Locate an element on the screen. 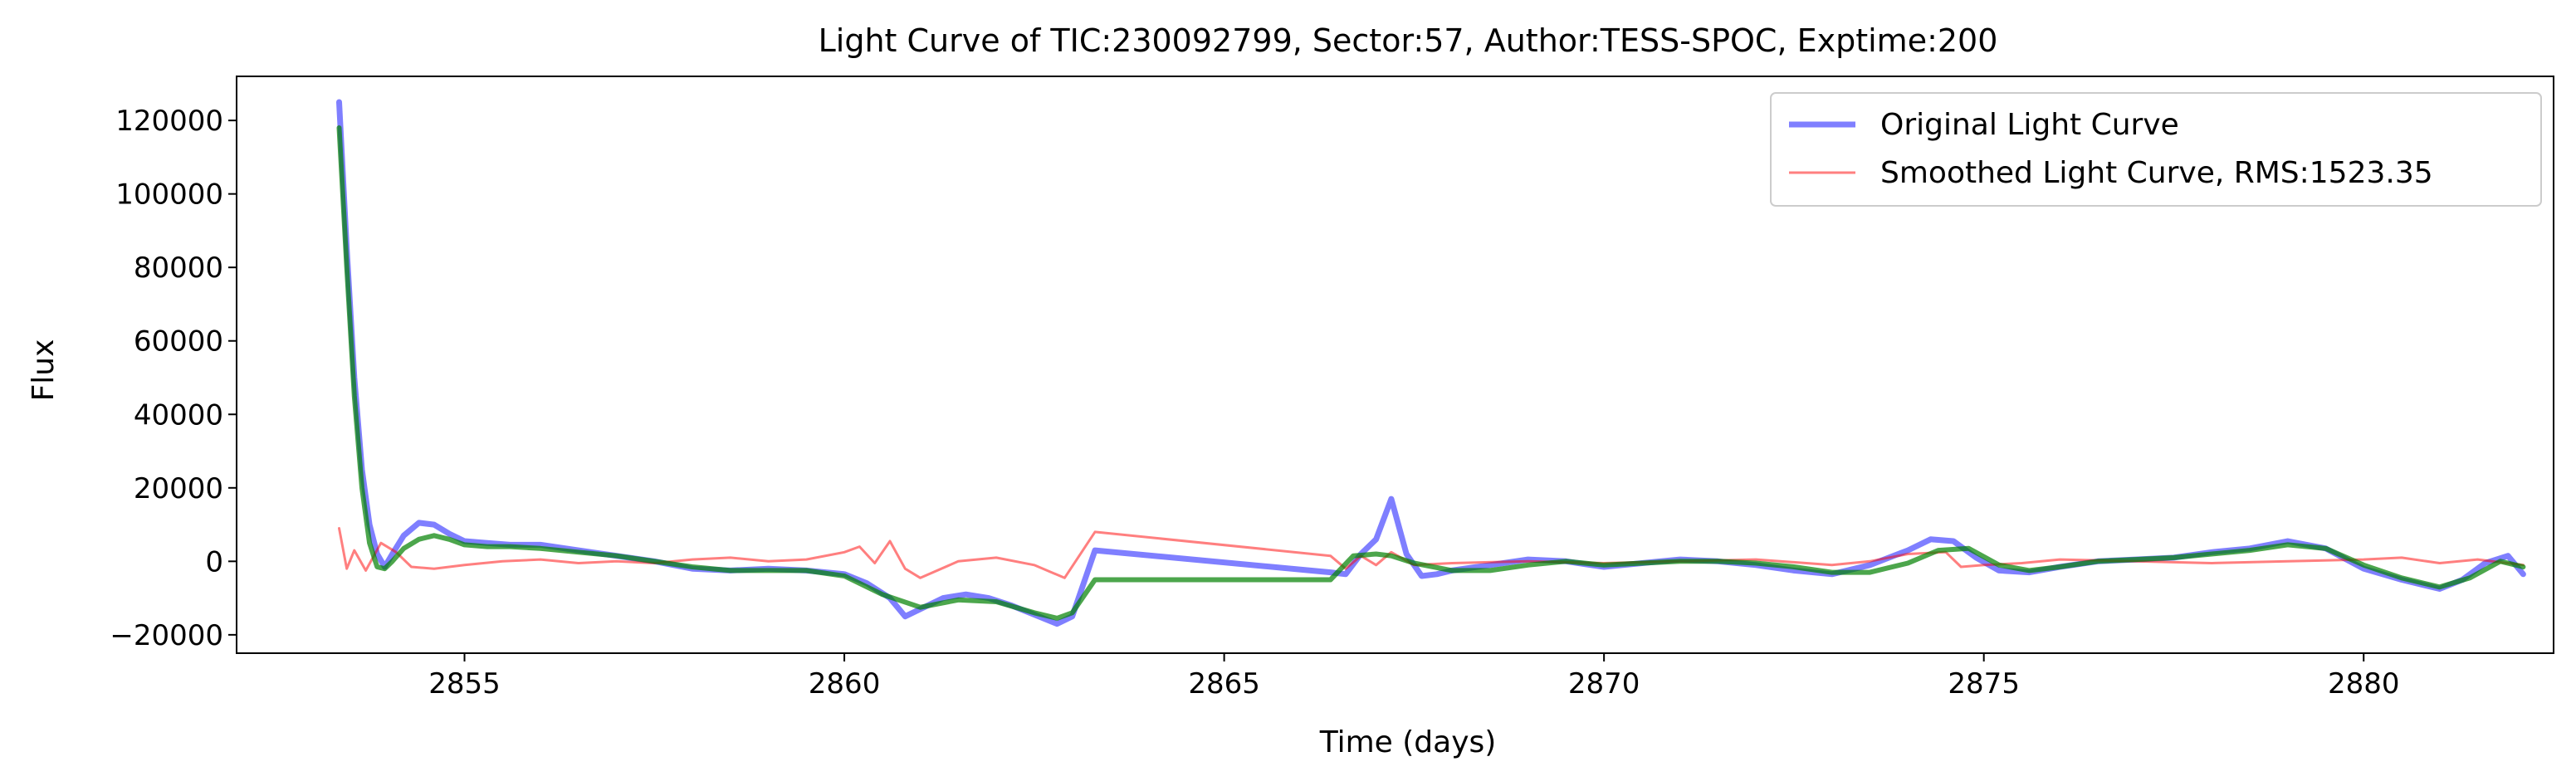 The width and height of the screenshot is (2576, 781). x-tick-label: 2880 is located at coordinates (2364, 683).